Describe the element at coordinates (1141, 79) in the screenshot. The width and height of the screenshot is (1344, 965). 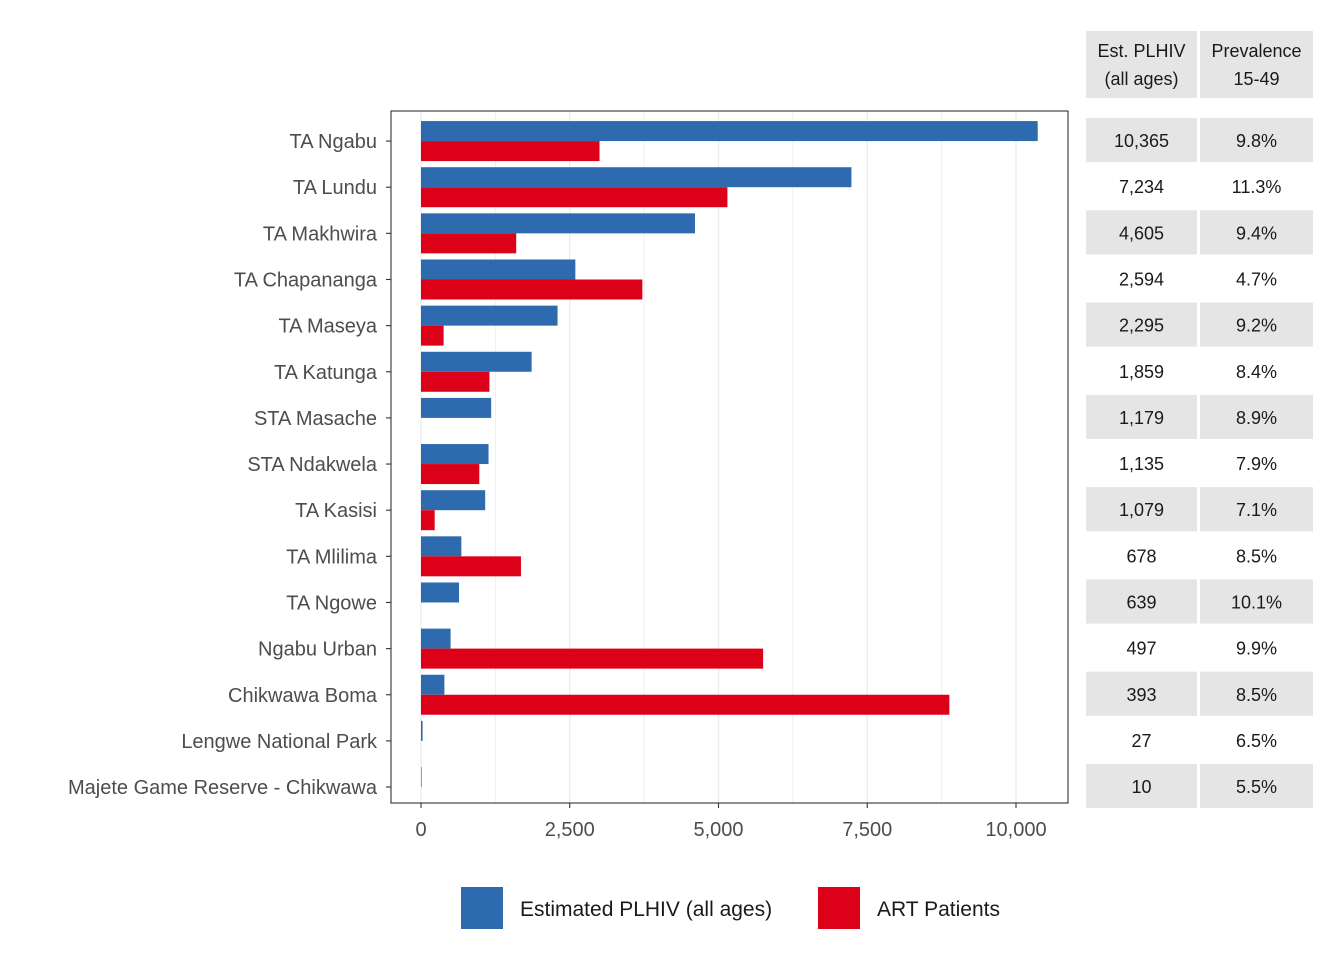
I see `table-header-line: (all ages)` at that location.